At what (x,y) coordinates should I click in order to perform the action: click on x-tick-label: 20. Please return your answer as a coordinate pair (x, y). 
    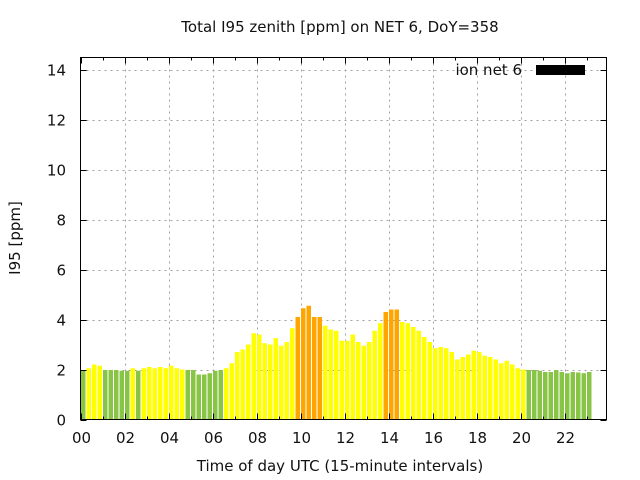
    Looking at the image, I should click on (521, 438).